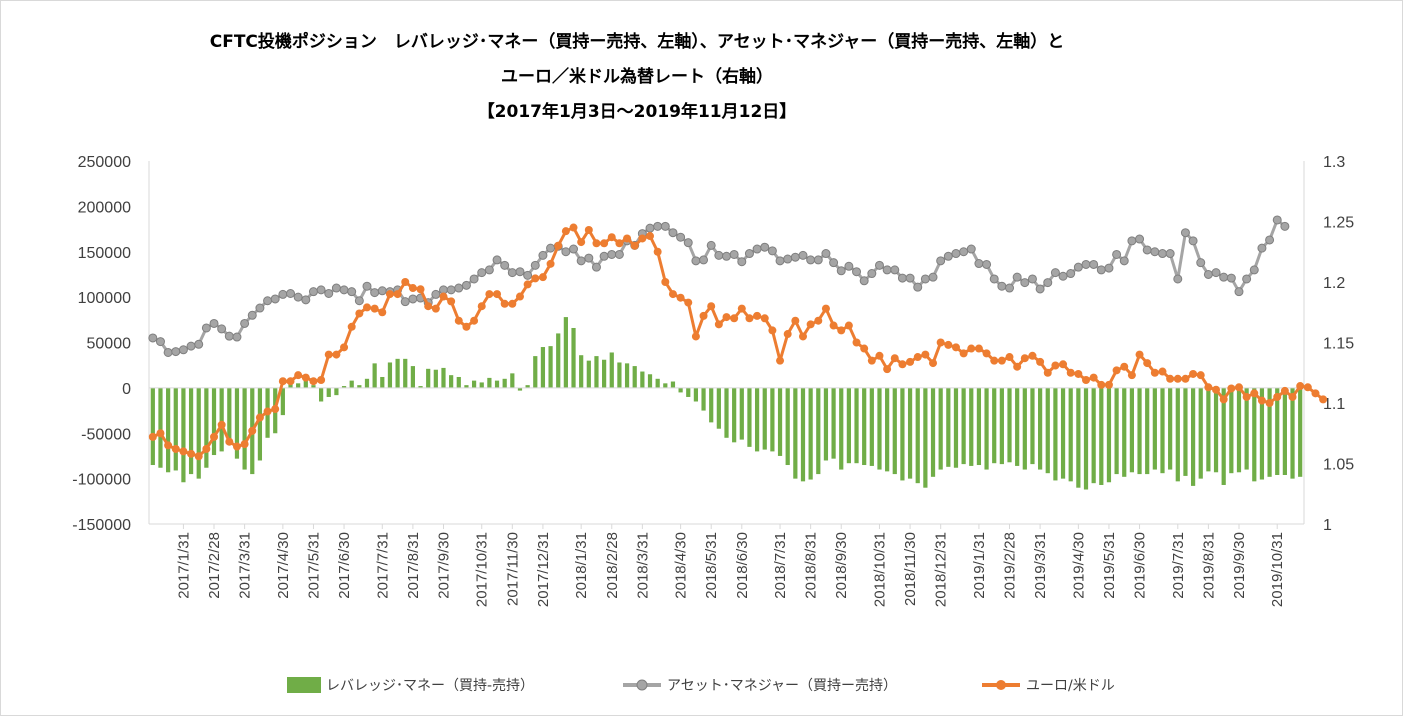 The height and width of the screenshot is (716, 1403). I want to click on y-left-tick-label: 250000, so click(104, 162).